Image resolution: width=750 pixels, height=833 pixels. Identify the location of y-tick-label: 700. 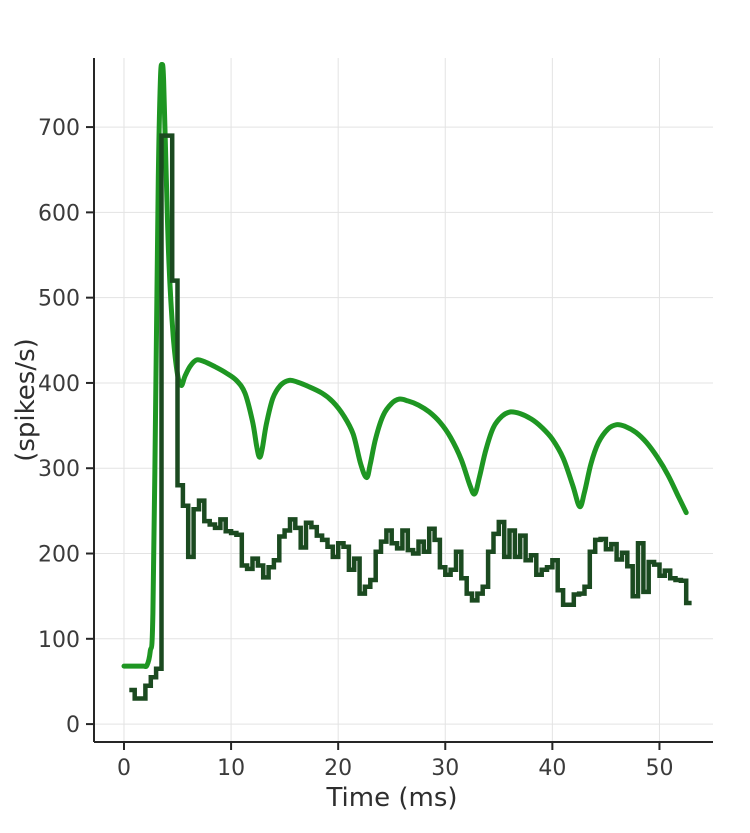
(59, 128).